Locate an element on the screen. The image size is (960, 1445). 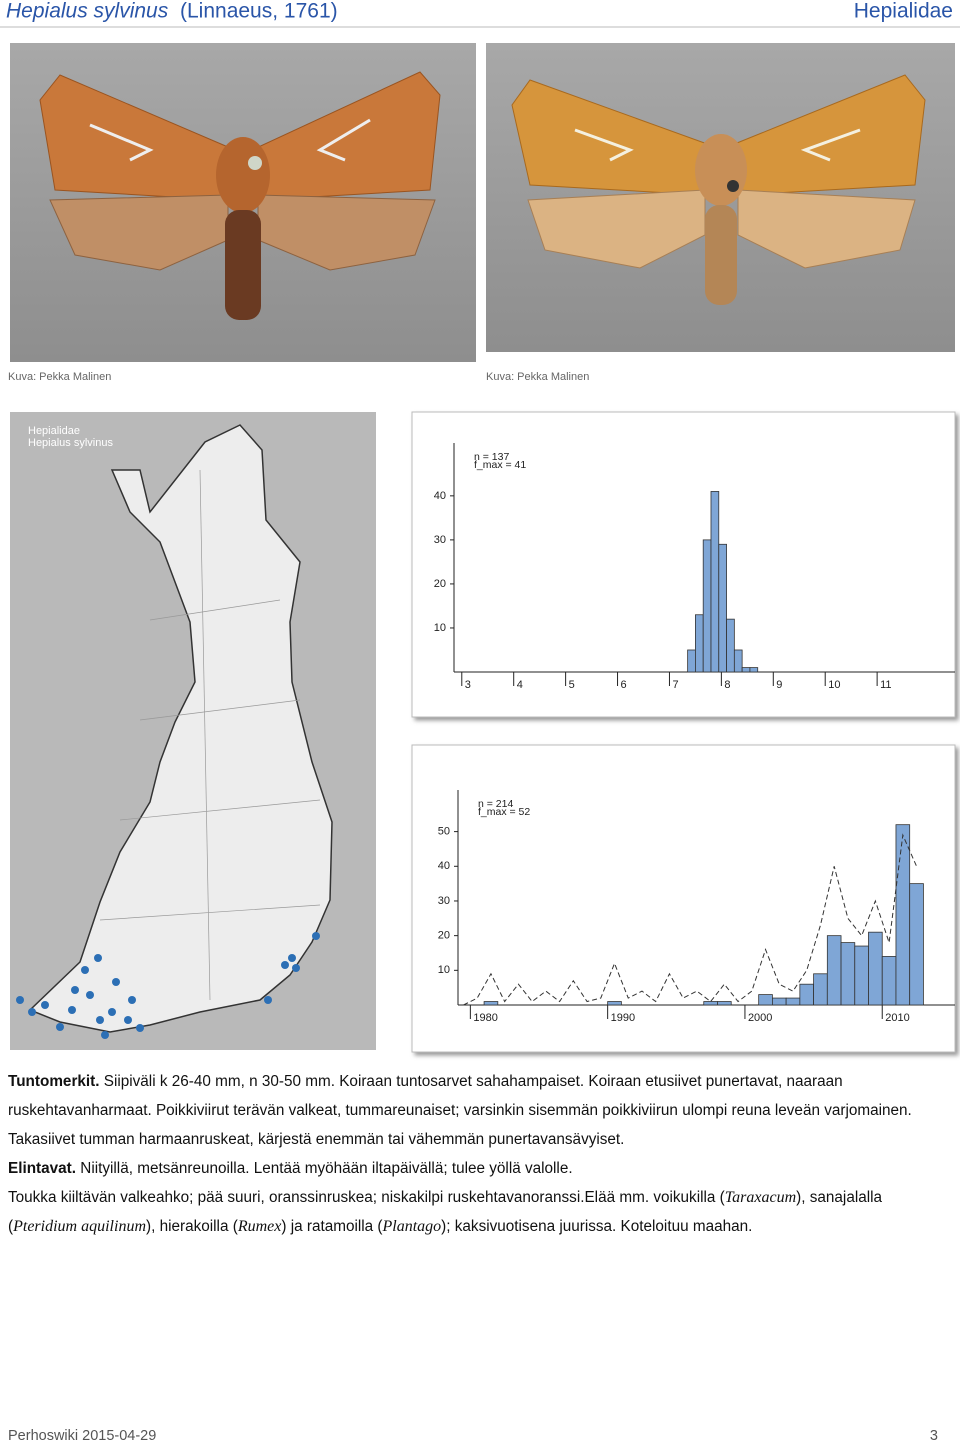
latin-name: Pteridium aquilinum is located at coordinates (79, 1226).